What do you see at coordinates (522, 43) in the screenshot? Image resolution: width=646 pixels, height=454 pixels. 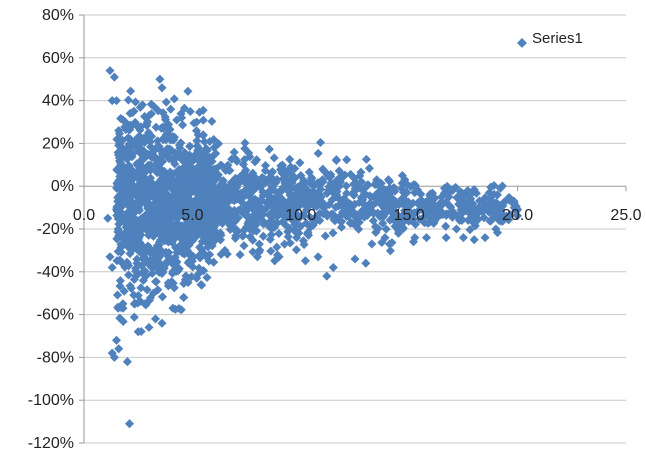 I see `legend-marker` at bounding box center [522, 43].